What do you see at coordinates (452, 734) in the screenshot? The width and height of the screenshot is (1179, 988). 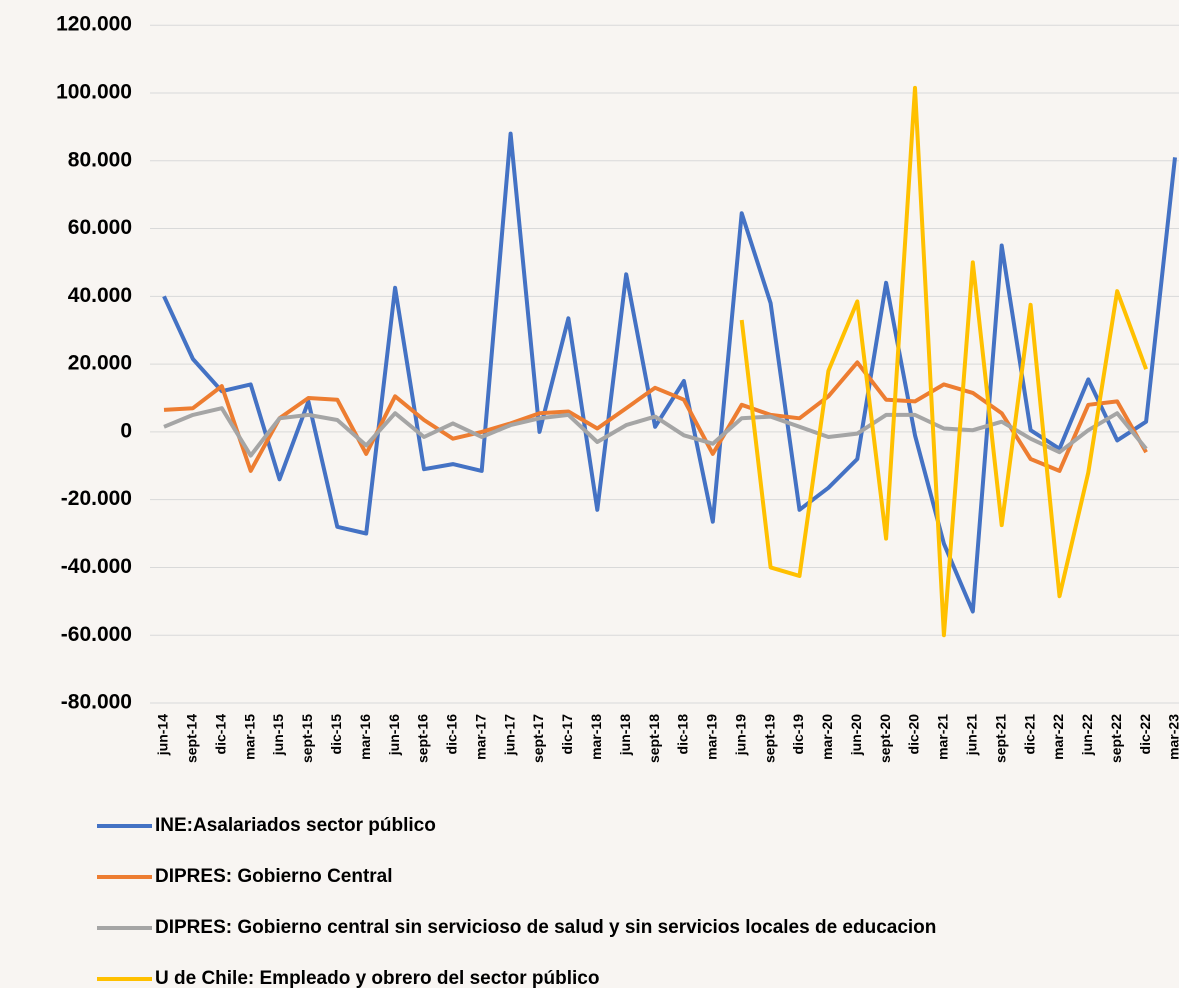 I see `x-tick-label: dic-16` at bounding box center [452, 734].